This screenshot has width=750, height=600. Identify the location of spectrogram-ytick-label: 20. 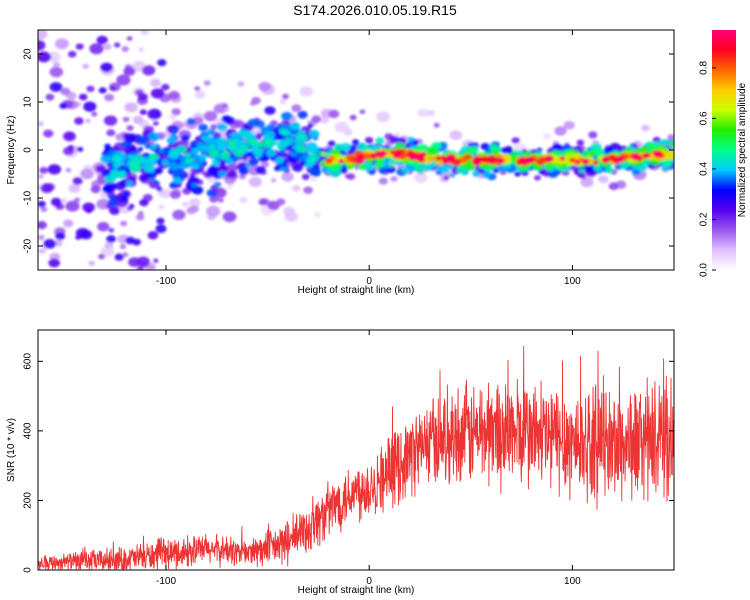
(28, 54).